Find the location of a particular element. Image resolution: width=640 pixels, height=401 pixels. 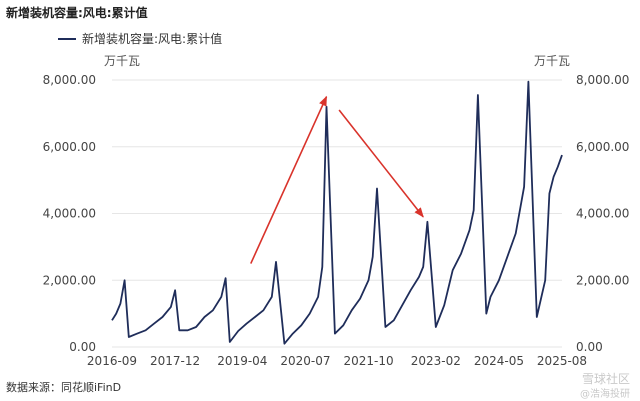

chart-legend: 新增装机容量:风电:累计值 is located at coordinates (140, 38).